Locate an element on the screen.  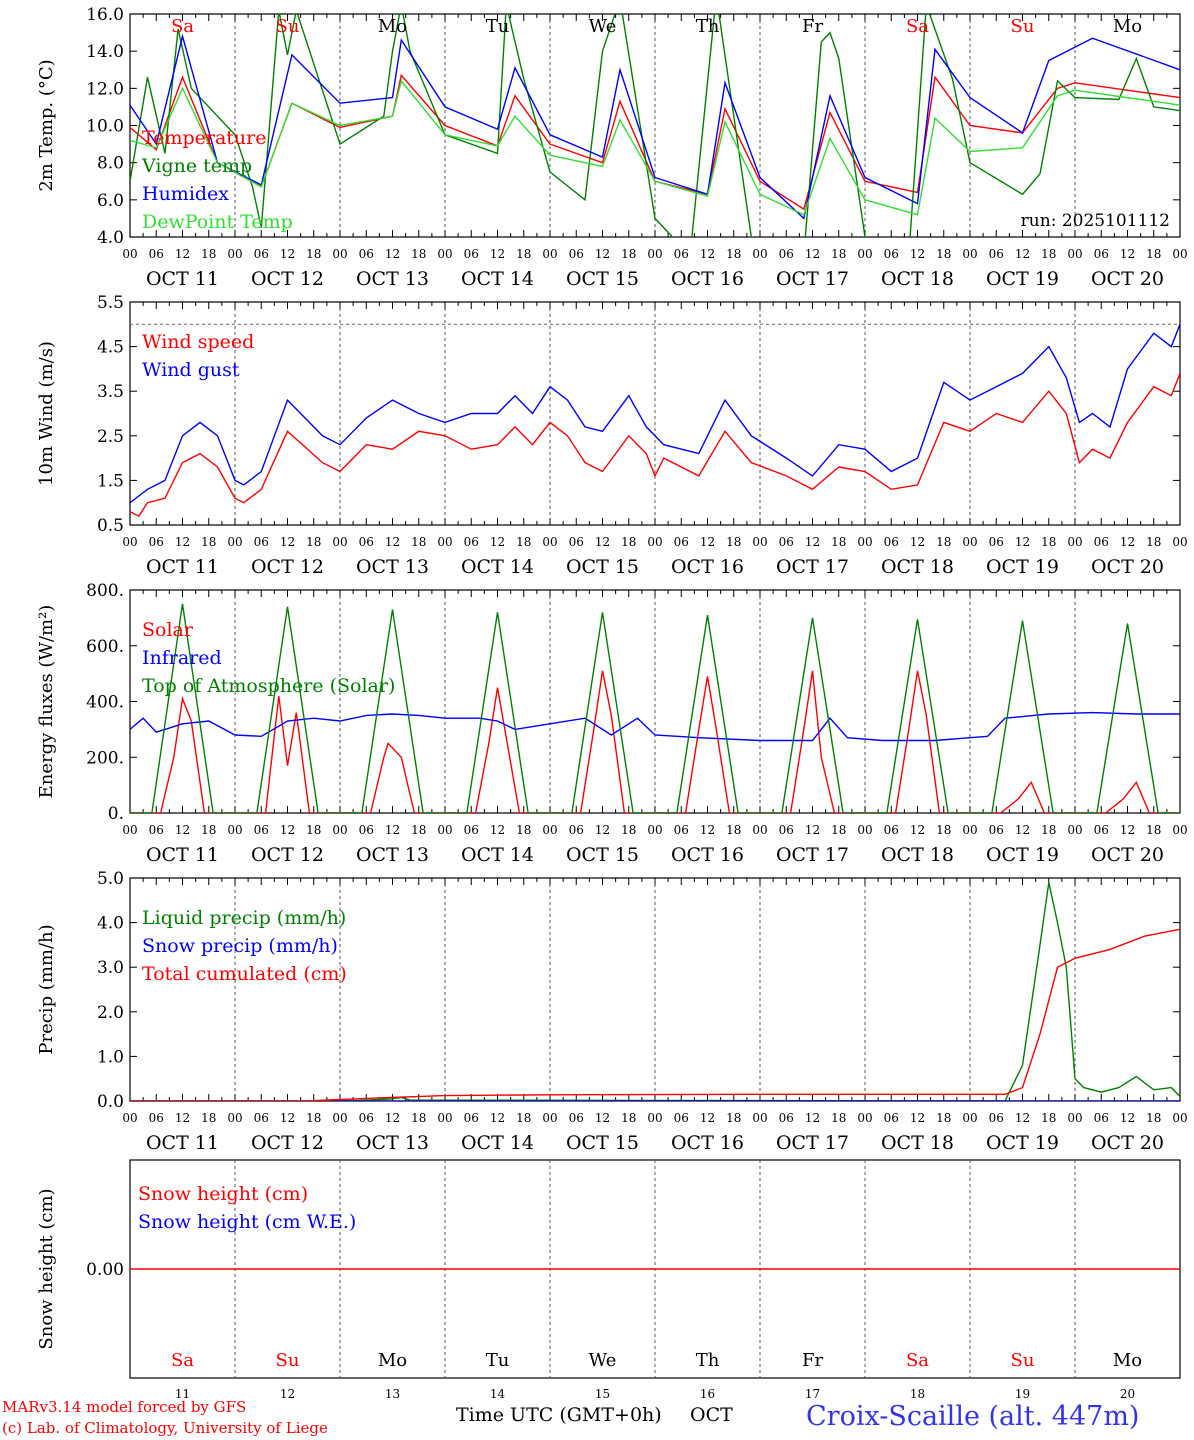
series-solar is located at coordinates (655, 741).